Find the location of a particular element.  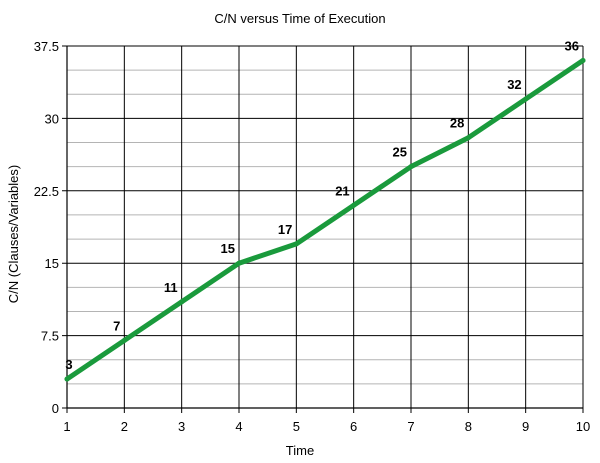

x-axis-label: Time is located at coordinates (300, 450).